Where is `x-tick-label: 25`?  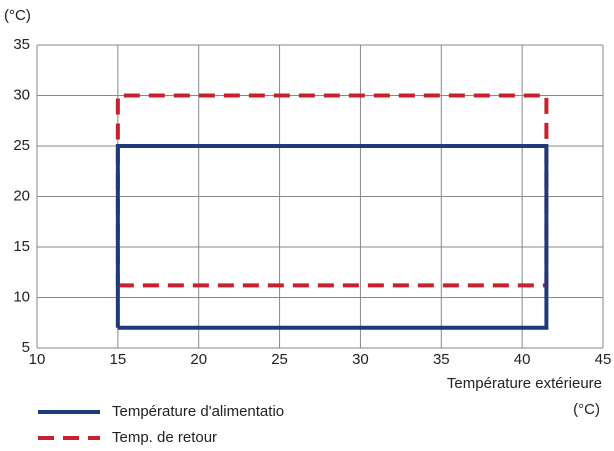 x-tick-label: 25 is located at coordinates (279, 359).